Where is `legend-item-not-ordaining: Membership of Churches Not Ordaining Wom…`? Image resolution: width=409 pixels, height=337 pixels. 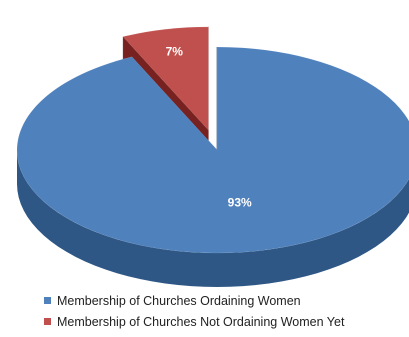 legend-item-not-ordaining: Membership of Churches Not Ordaining Wom… is located at coordinates (224, 321).